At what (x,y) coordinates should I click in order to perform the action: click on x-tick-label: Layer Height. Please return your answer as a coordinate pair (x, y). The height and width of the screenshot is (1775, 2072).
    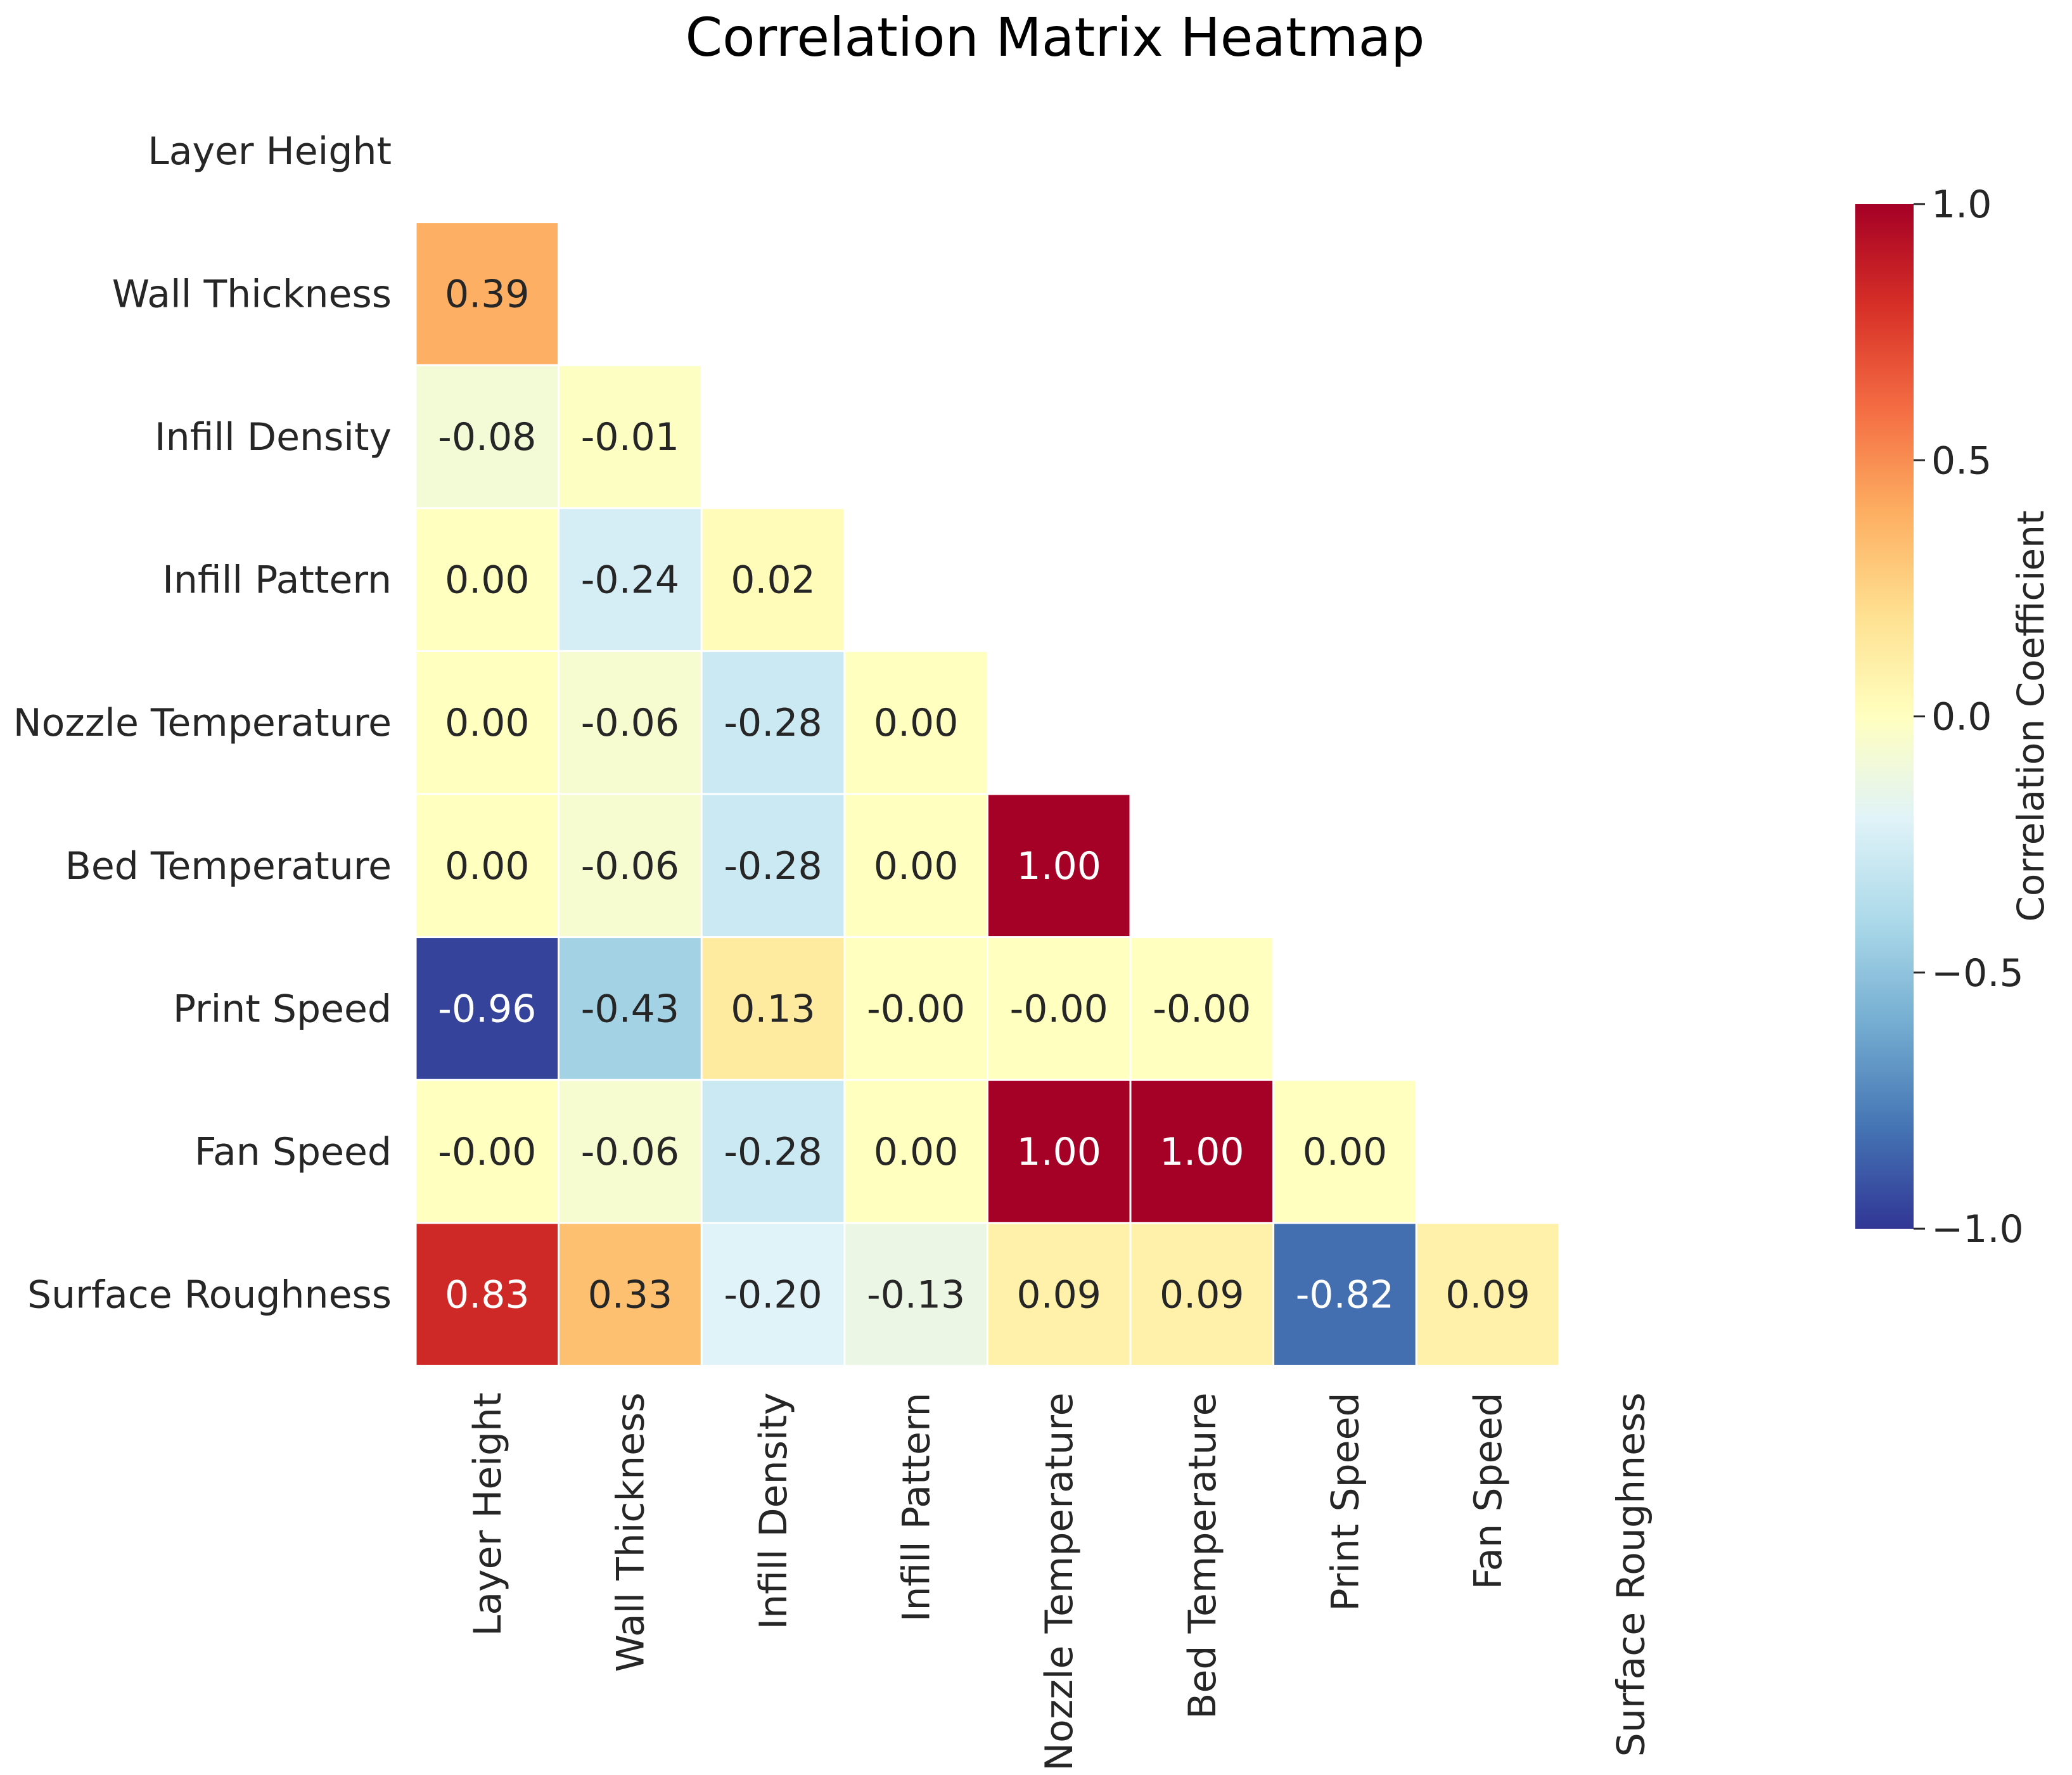
    Looking at the image, I should click on (488, 1514).